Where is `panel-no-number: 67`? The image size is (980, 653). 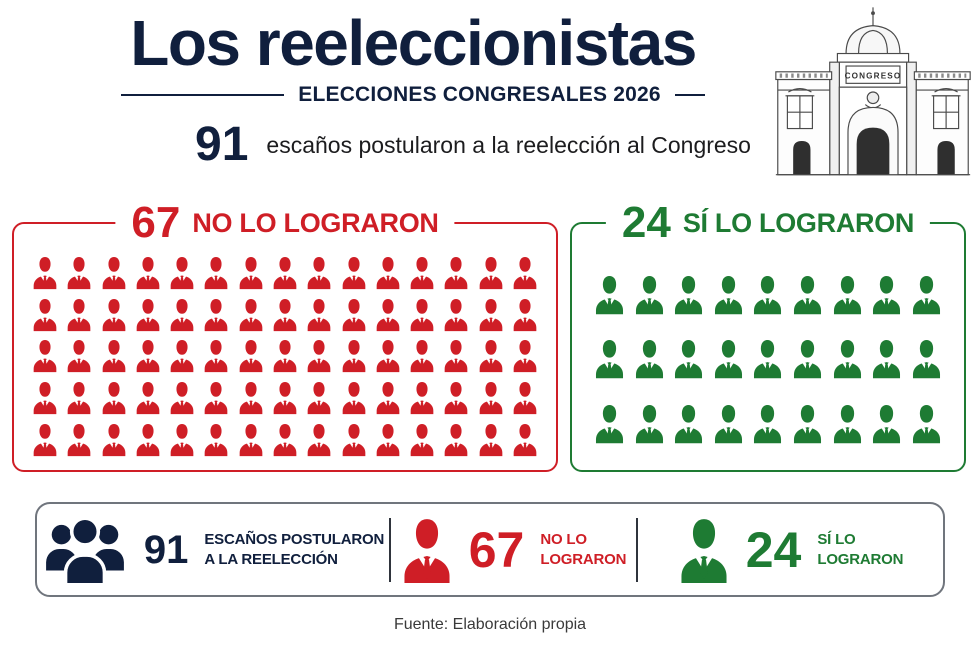
panel-no-number: 67 is located at coordinates (156, 223).